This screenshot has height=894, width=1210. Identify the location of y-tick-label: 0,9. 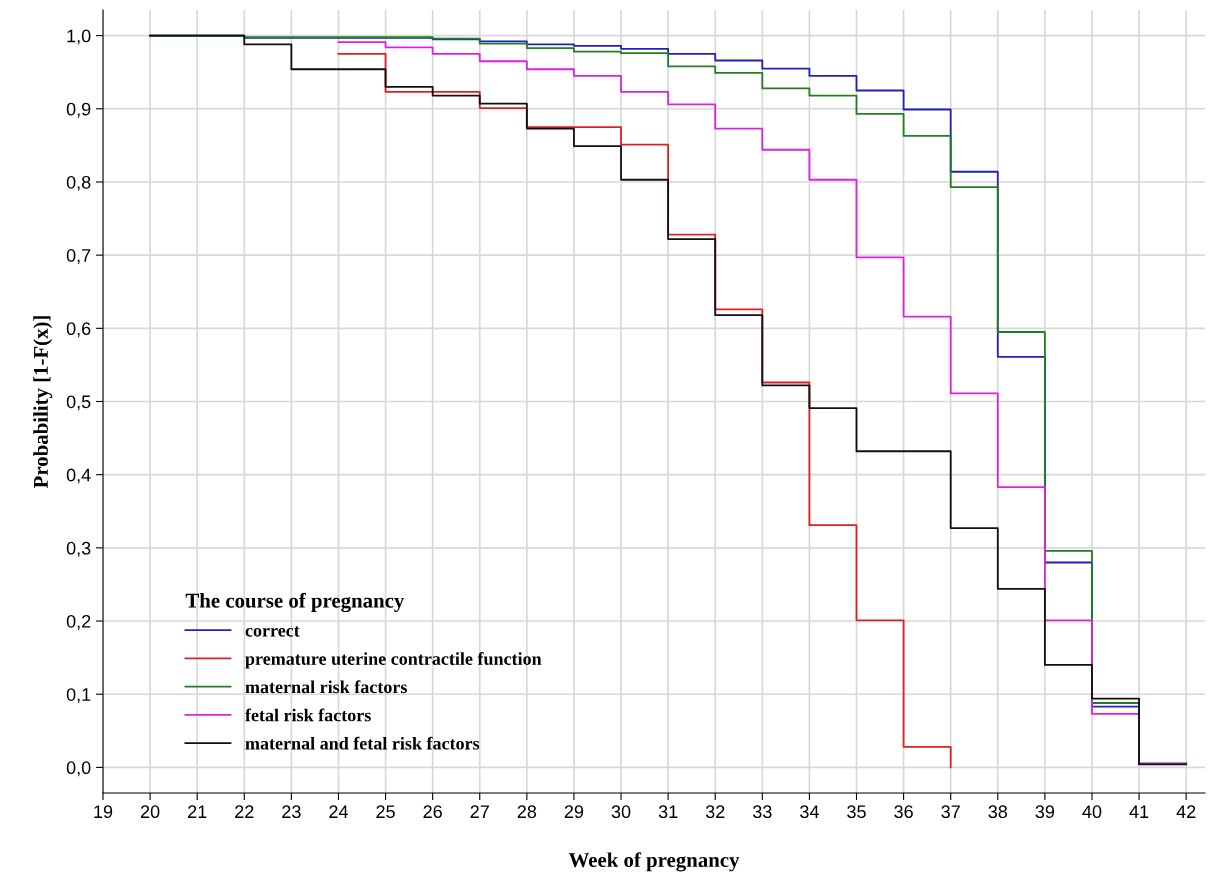
(78, 110).